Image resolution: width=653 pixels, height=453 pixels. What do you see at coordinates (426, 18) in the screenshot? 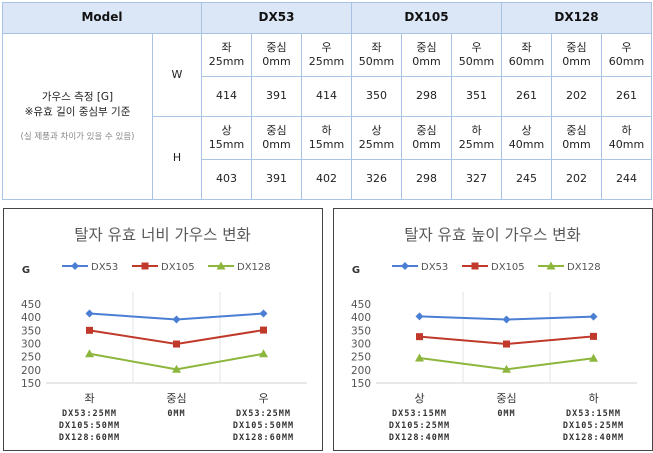
I see `header-dx105: DX105` at bounding box center [426, 18].